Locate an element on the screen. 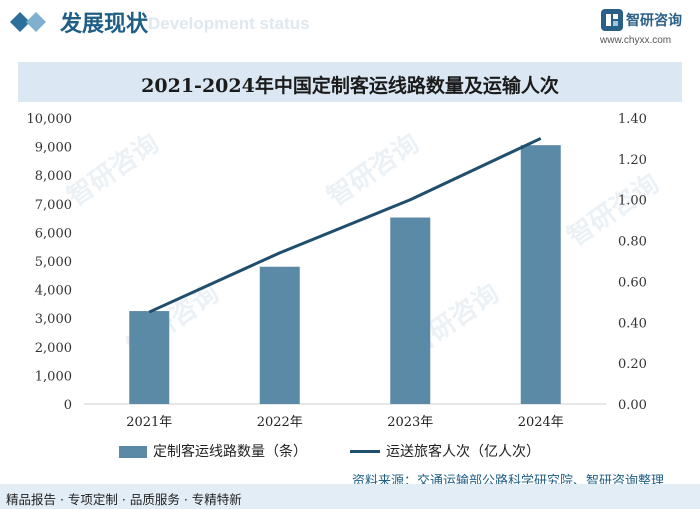 The height and width of the screenshot is (509, 700). x-tick-label: 2021年 is located at coordinates (149, 422).